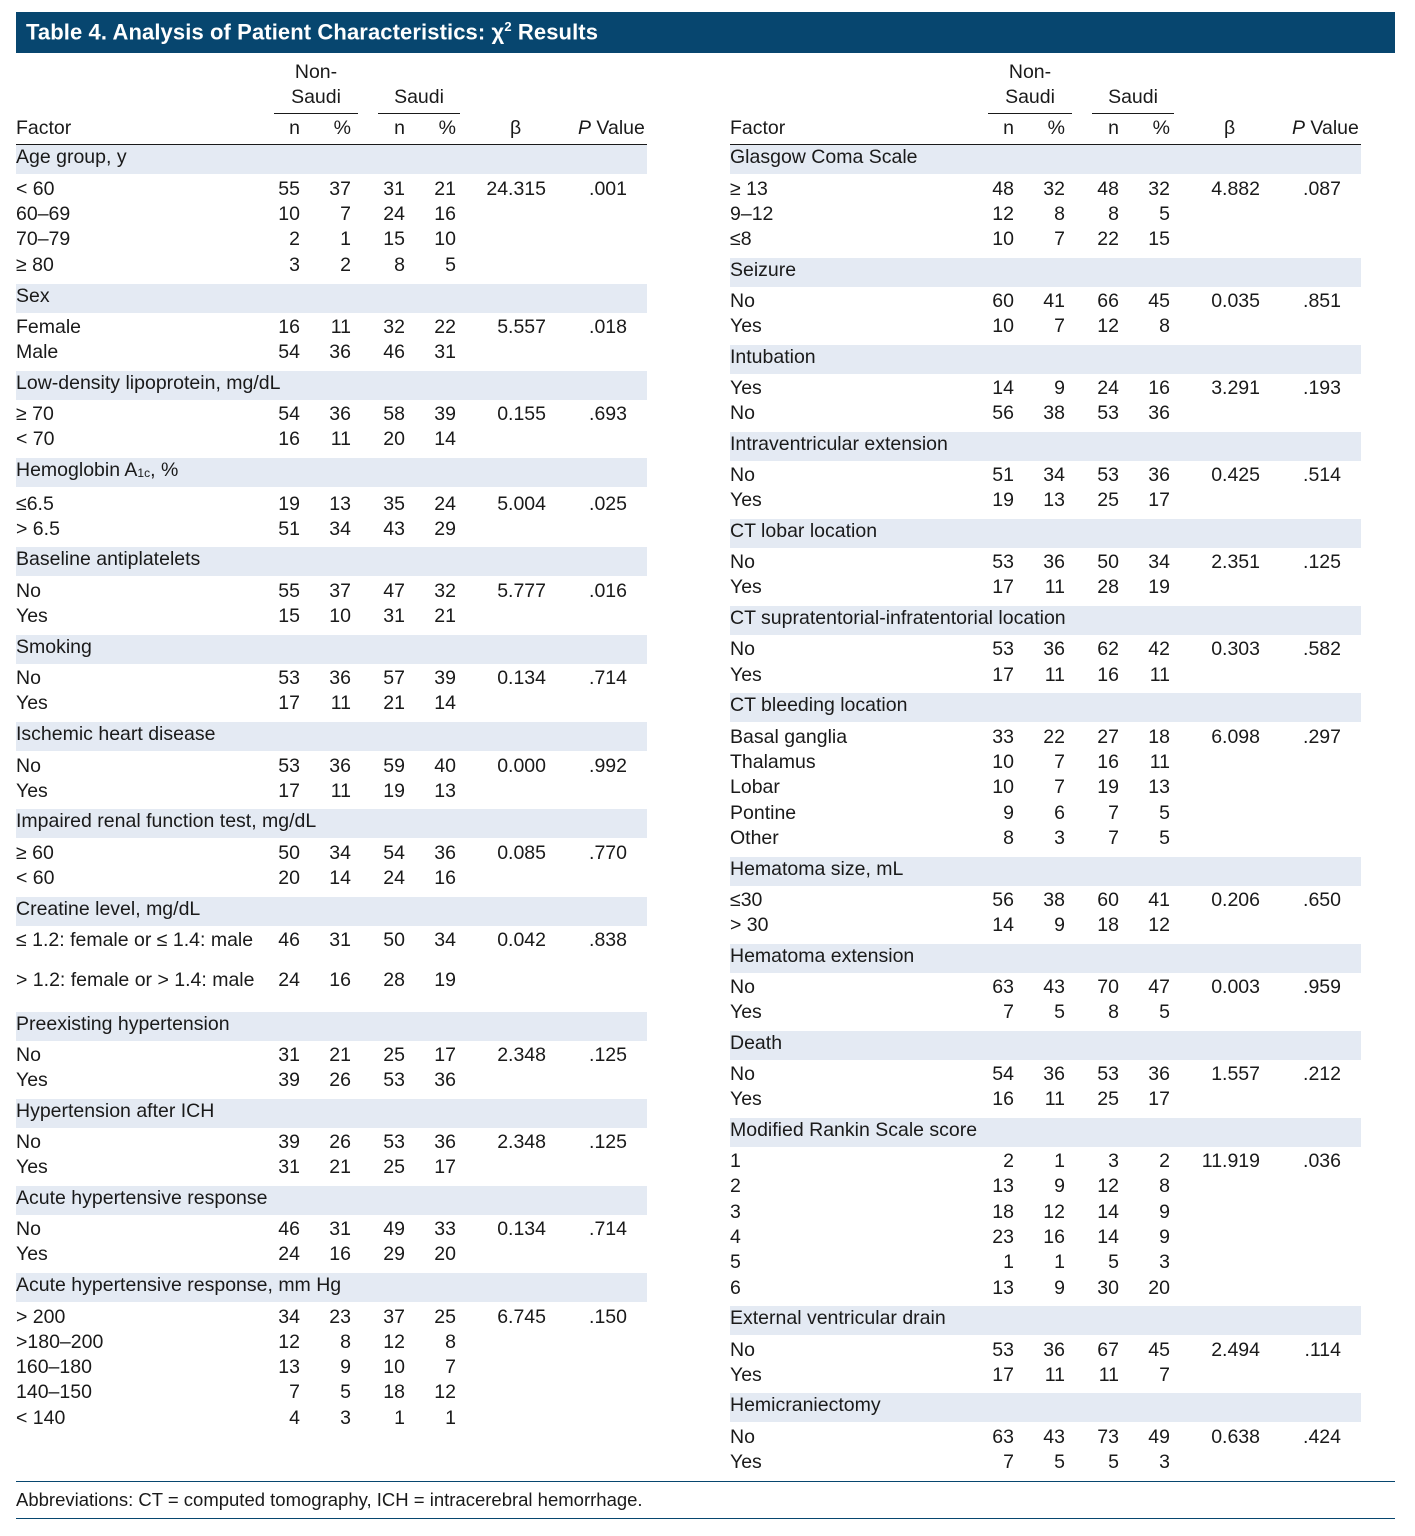  I want to click on cell-non-saudi-n: 12, so click(289, 1342).